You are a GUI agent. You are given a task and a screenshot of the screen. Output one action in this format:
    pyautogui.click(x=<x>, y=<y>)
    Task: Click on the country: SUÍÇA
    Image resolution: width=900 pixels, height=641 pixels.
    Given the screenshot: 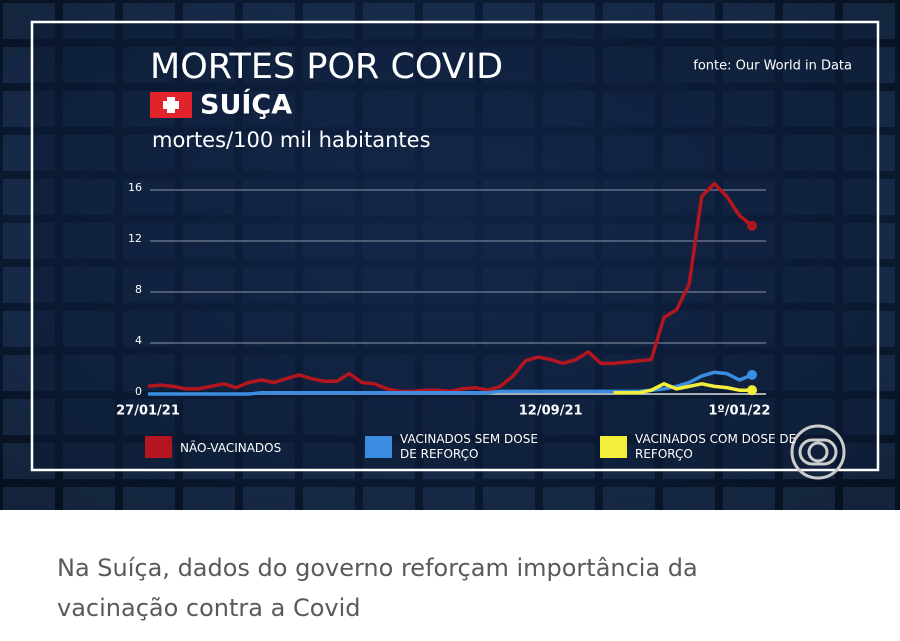 What is the action you would take?
    pyautogui.click(x=246, y=105)
    